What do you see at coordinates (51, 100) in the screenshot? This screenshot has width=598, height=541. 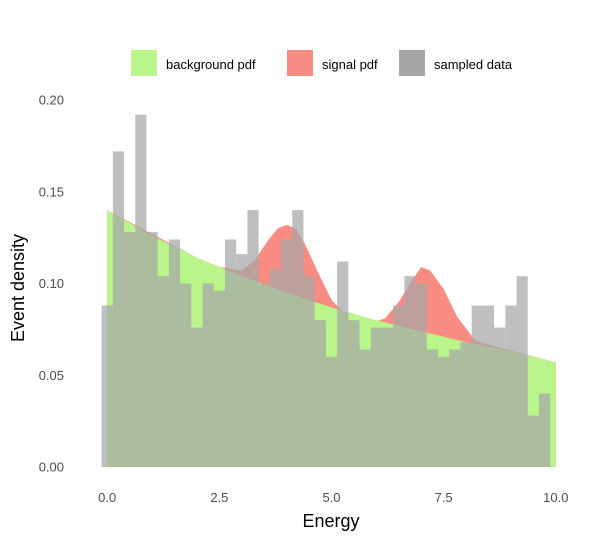 I see `y-tick-label: 0.20` at bounding box center [51, 100].